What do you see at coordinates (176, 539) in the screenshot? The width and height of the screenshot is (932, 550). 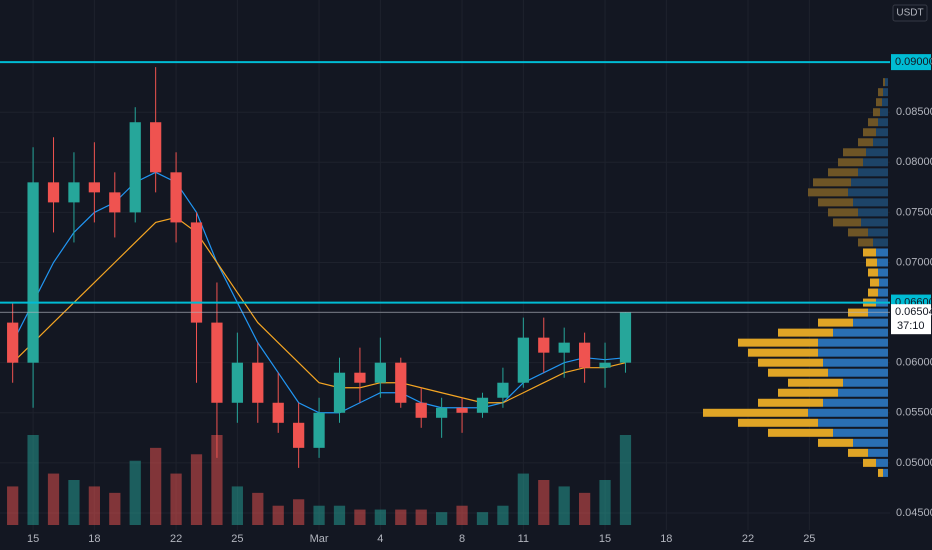 I see `x-tick-label: 22` at bounding box center [176, 539].